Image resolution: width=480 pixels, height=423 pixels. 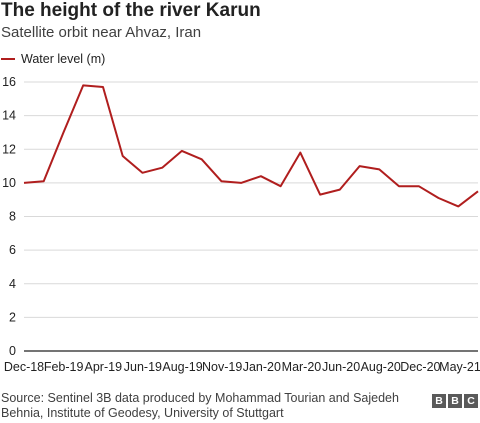 What do you see at coordinates (381, 367) in the screenshot?
I see `x-tick-label: Aug-20` at bounding box center [381, 367].